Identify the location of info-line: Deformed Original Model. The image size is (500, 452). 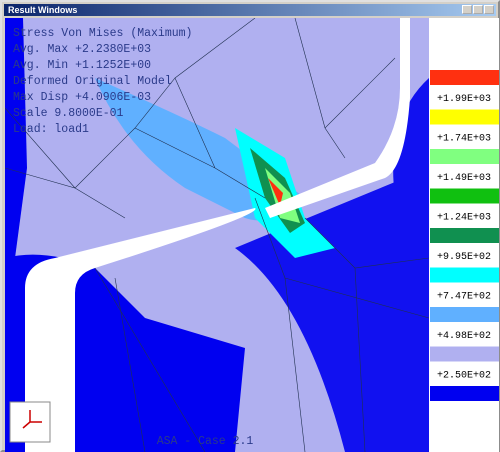
(92, 81).